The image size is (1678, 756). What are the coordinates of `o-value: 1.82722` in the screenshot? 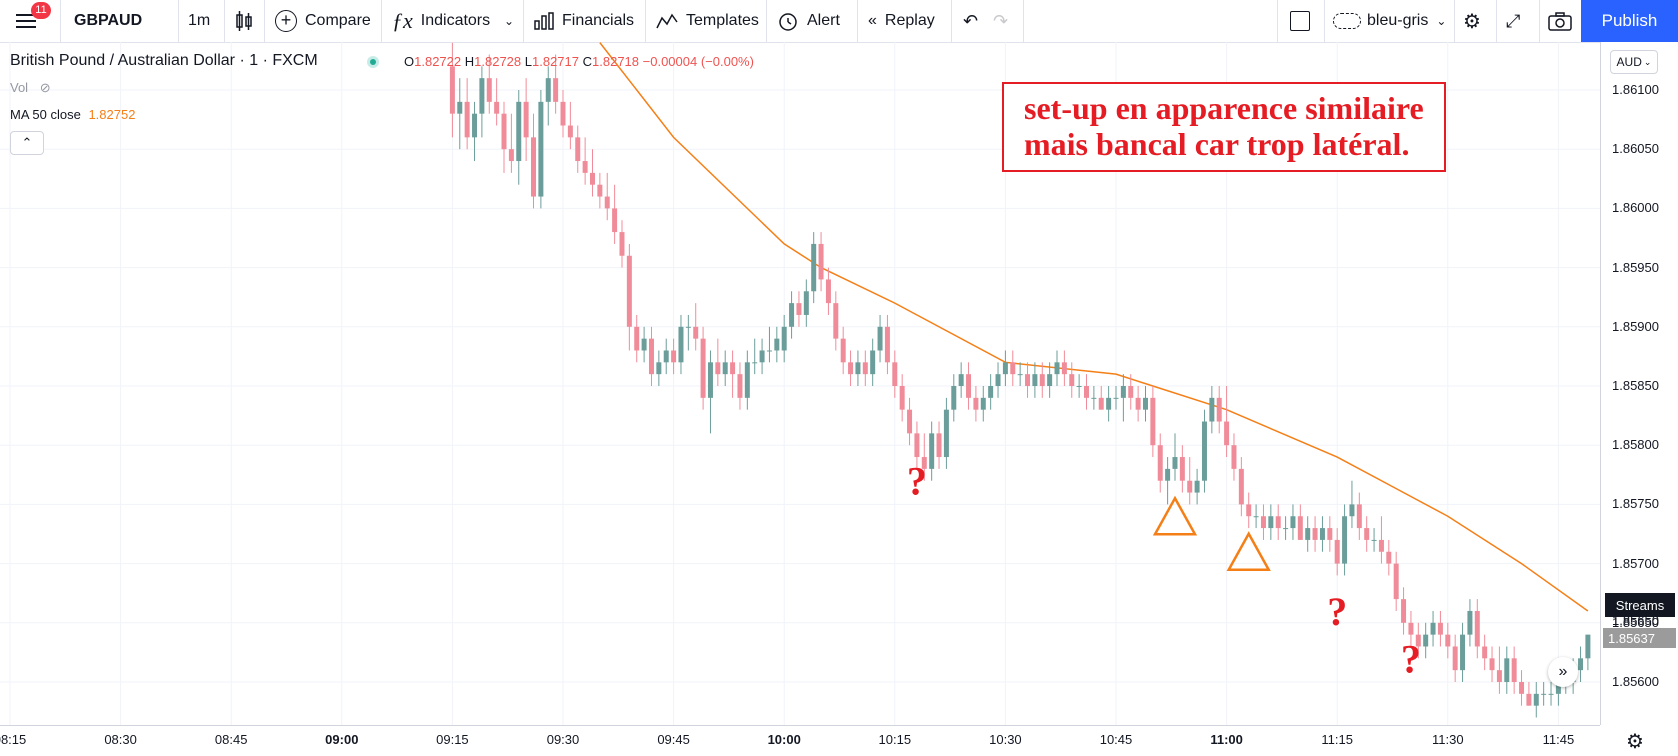 It's located at (438, 61).